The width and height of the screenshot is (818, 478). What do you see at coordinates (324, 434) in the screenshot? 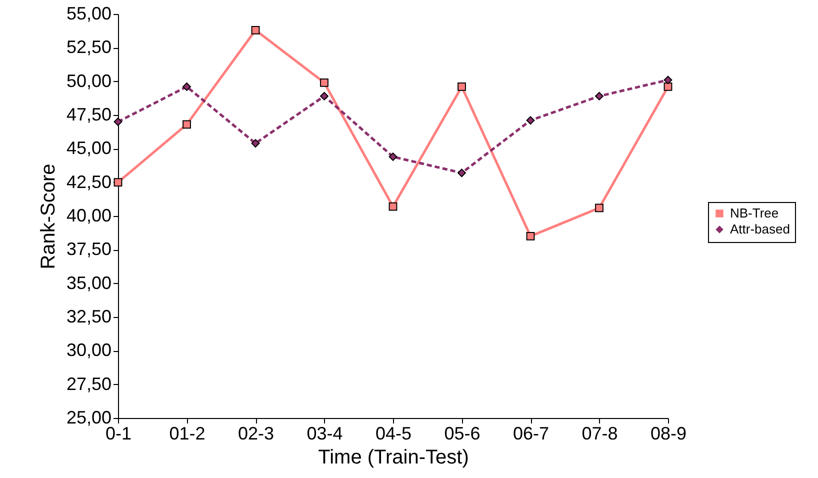
I see `x-tick-label: 03-4` at bounding box center [324, 434].